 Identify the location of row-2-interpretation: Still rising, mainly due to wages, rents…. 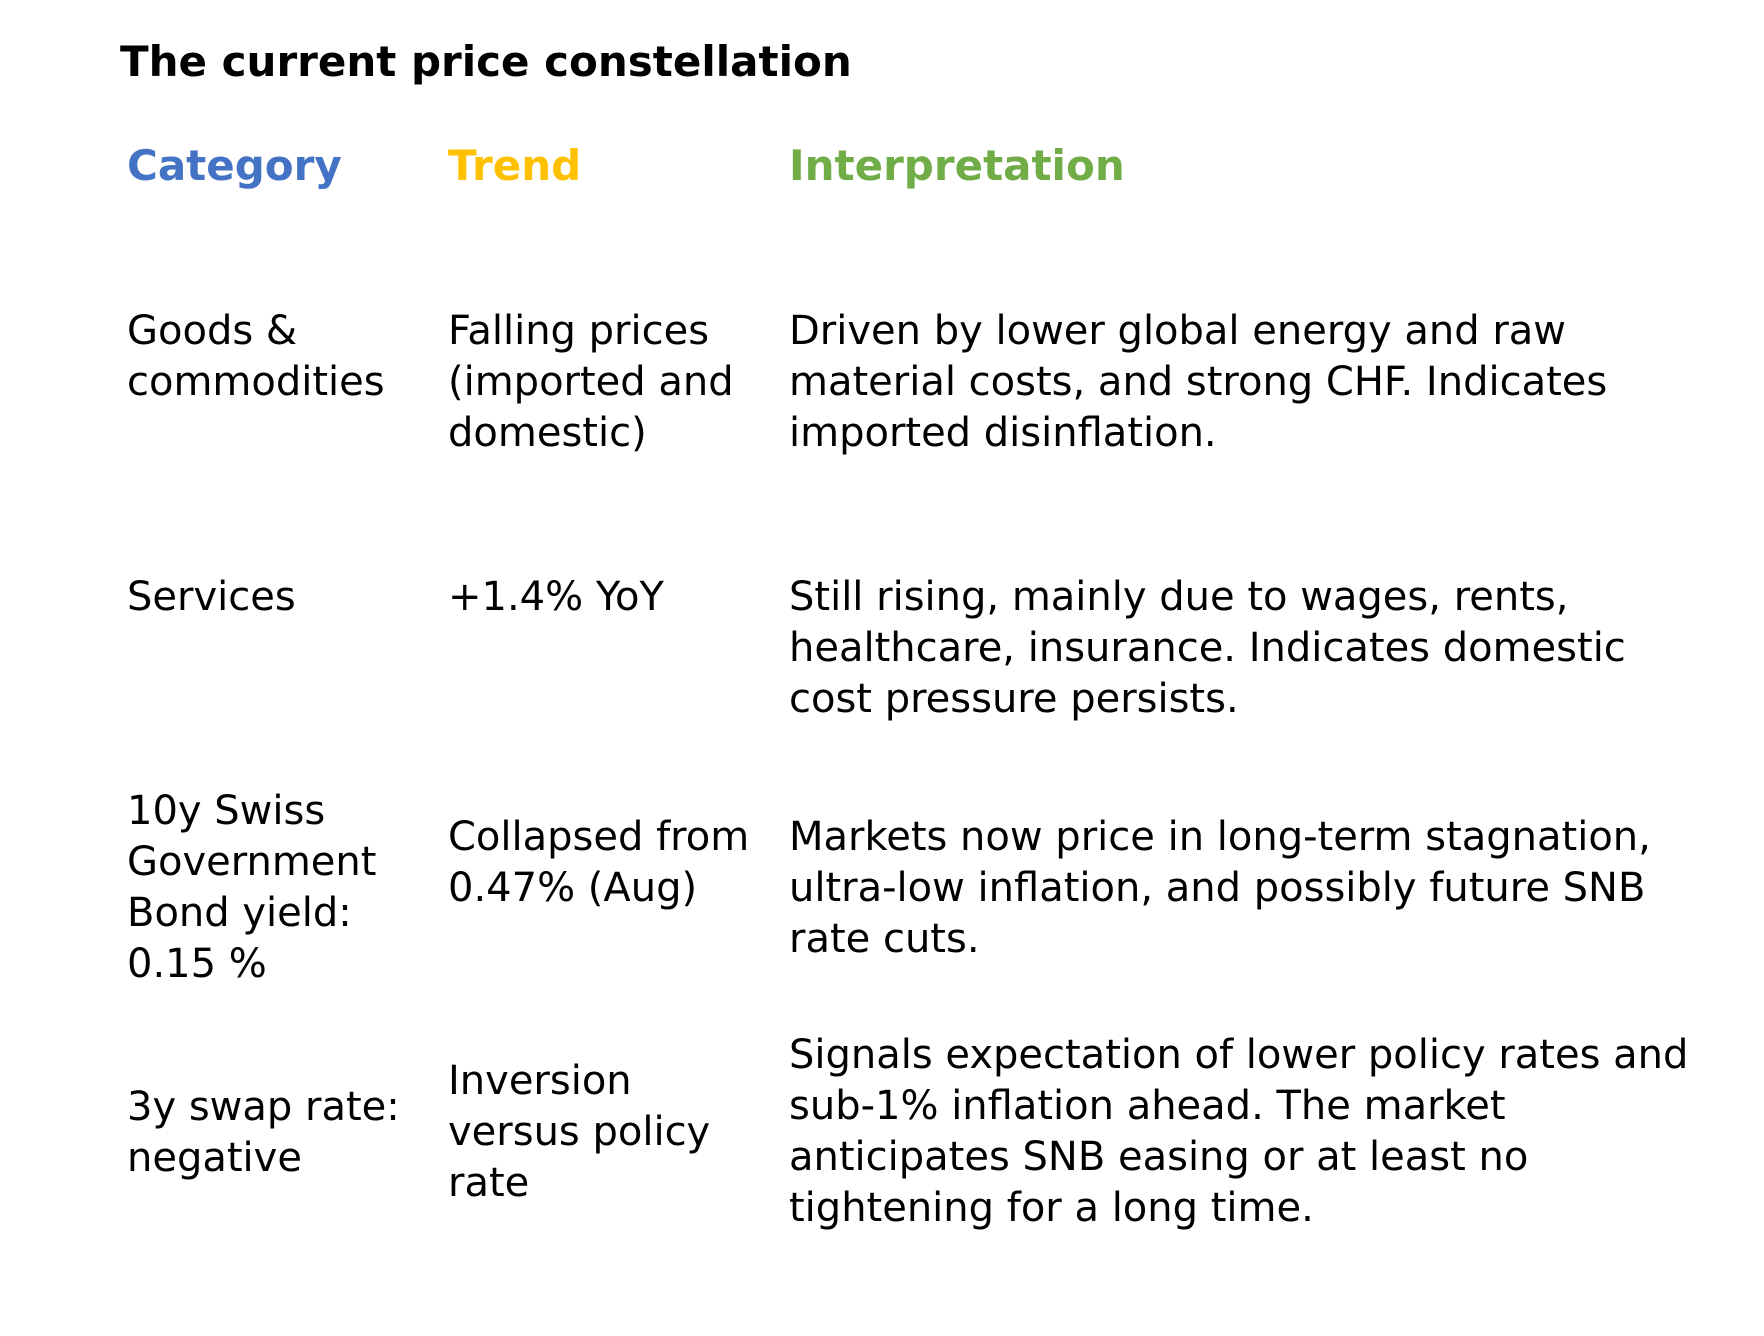
(1207, 648).